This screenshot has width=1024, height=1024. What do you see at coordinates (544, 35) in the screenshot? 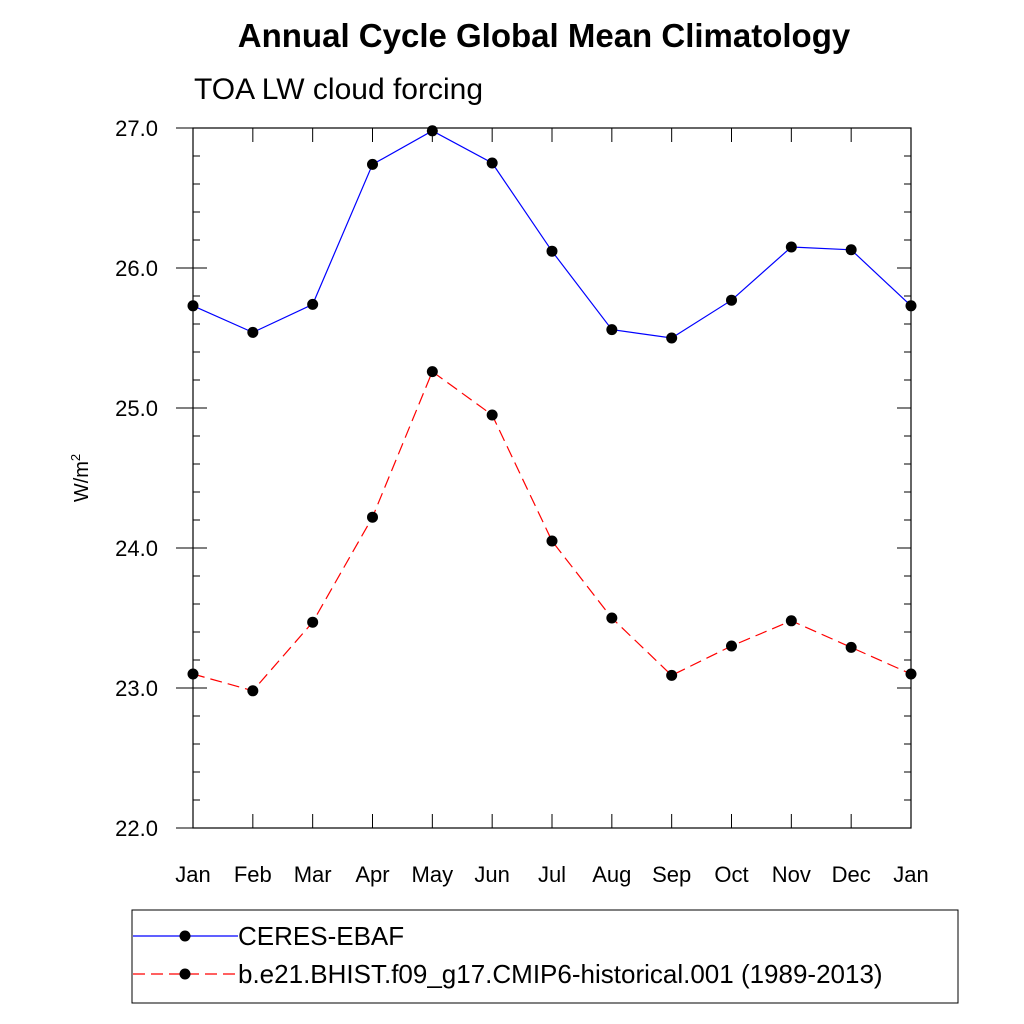
I see `chart-title: Annual Cycle Global Mean Climatology` at bounding box center [544, 35].